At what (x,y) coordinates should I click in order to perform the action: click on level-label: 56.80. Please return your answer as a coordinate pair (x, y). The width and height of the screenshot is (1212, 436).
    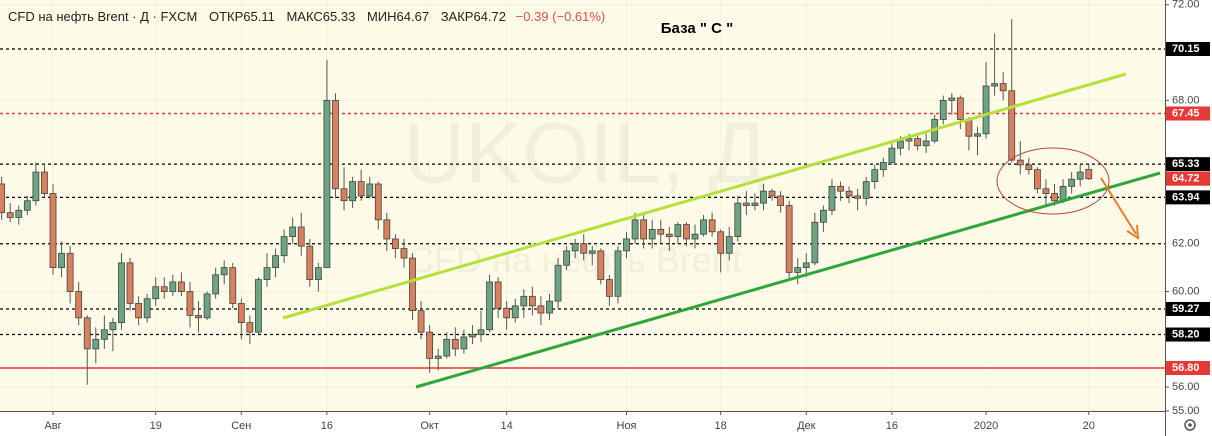
    Looking at the image, I should click on (1186, 368).